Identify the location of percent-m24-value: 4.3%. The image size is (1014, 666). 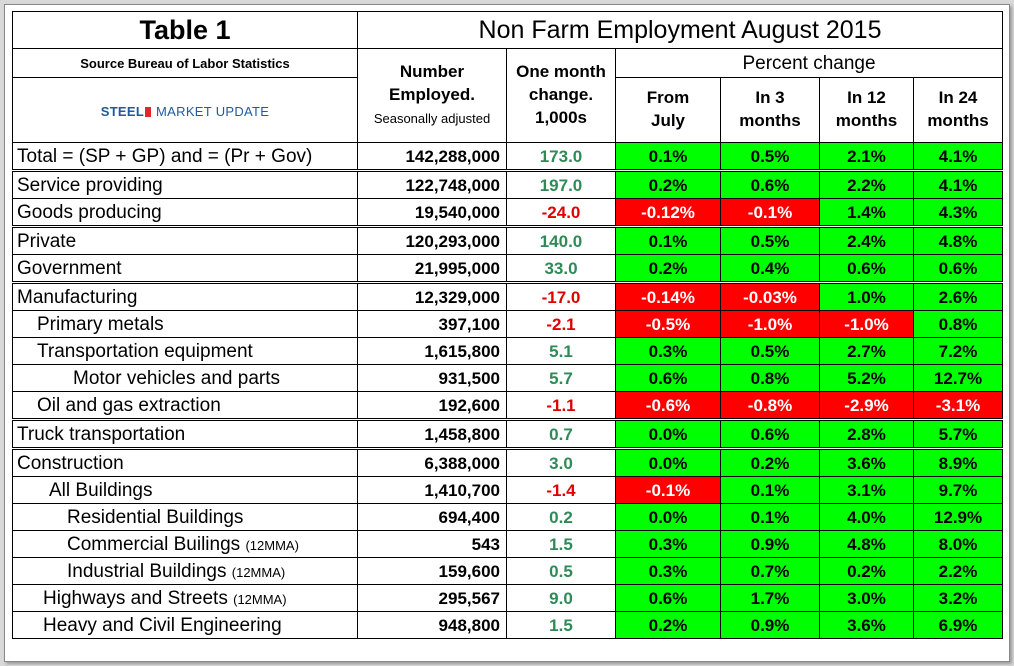
(958, 212).